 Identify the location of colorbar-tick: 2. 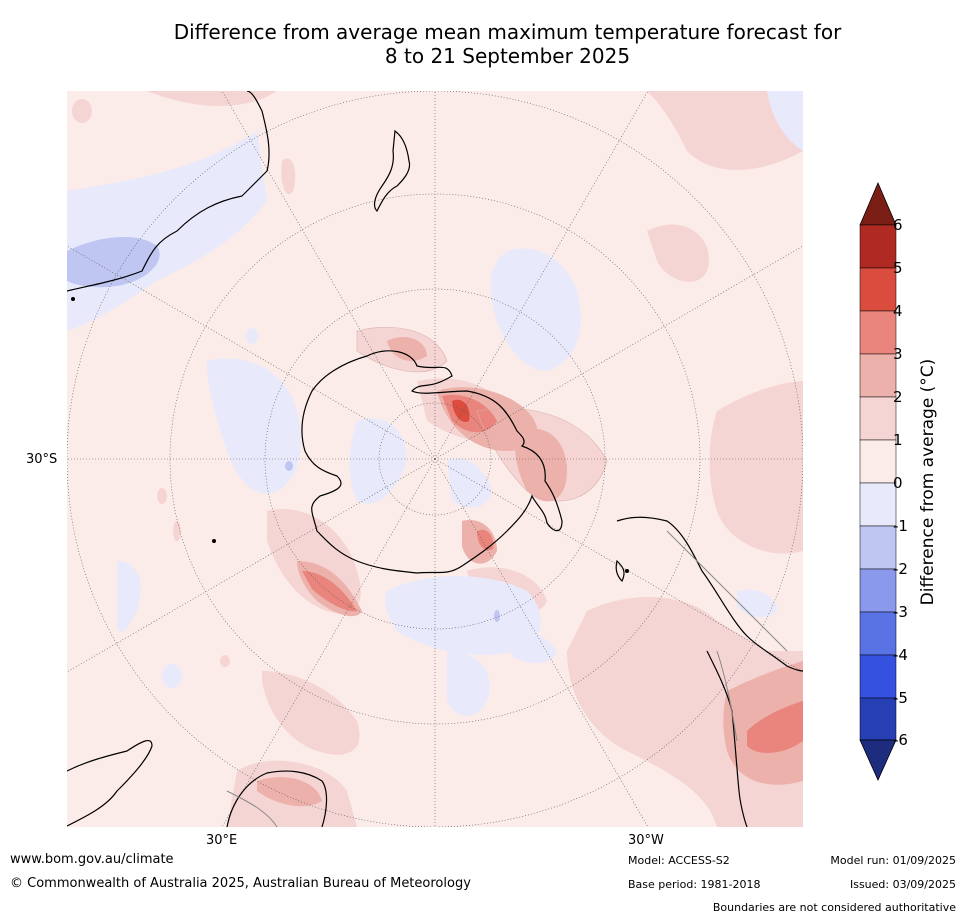
(898, 397).